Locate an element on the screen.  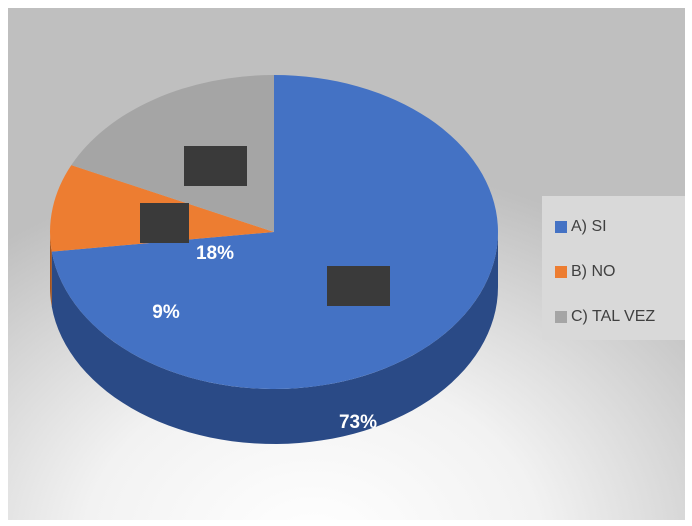
legend-label: A) SI is located at coordinates (589, 226).